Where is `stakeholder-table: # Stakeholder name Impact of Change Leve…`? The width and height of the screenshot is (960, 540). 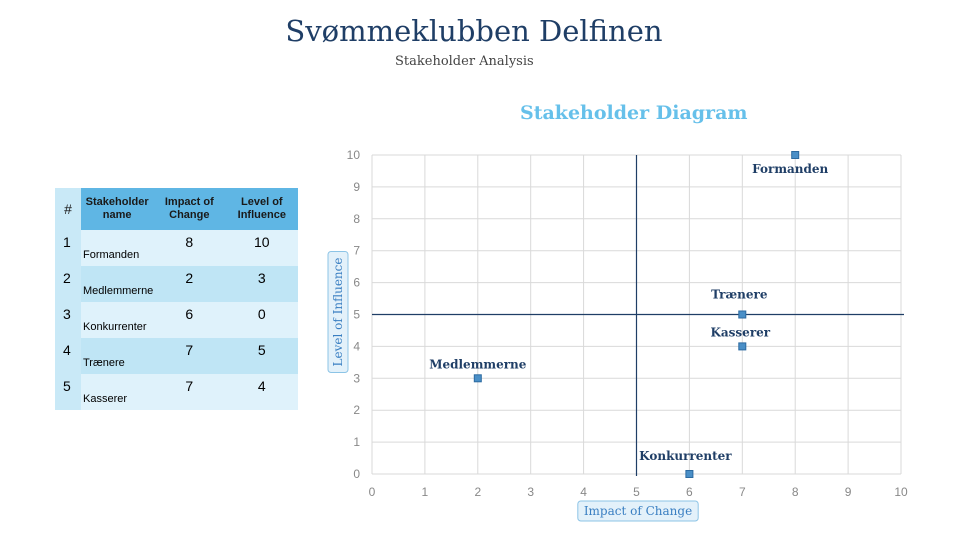 stakeholder-table: # Stakeholder name Impact of Change Leve… is located at coordinates (177, 299).